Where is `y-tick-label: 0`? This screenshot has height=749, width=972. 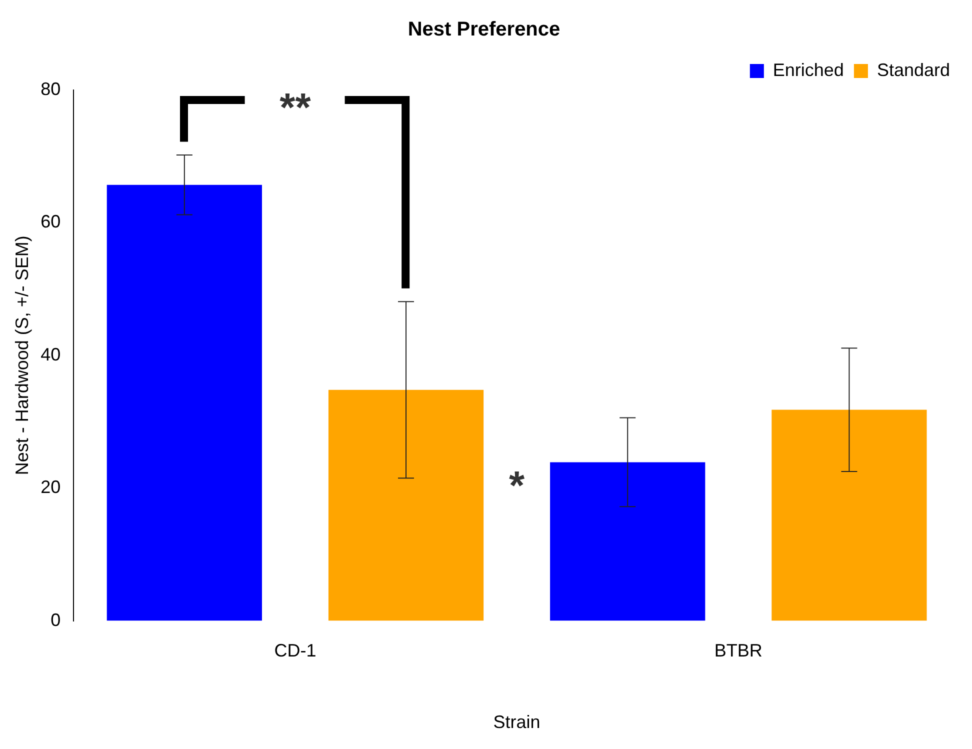 y-tick-label: 0 is located at coordinates (55, 620).